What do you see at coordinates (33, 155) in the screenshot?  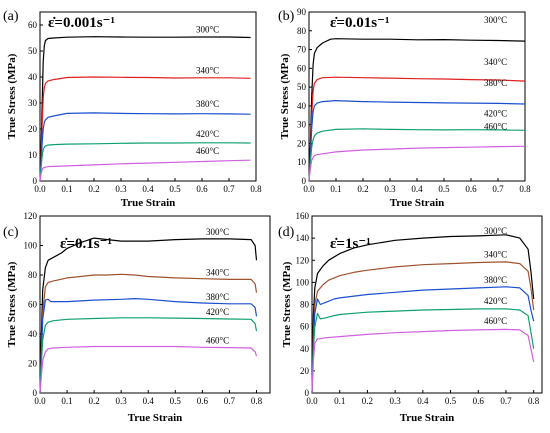 I see `y-tick-label: 10` at bounding box center [33, 155].